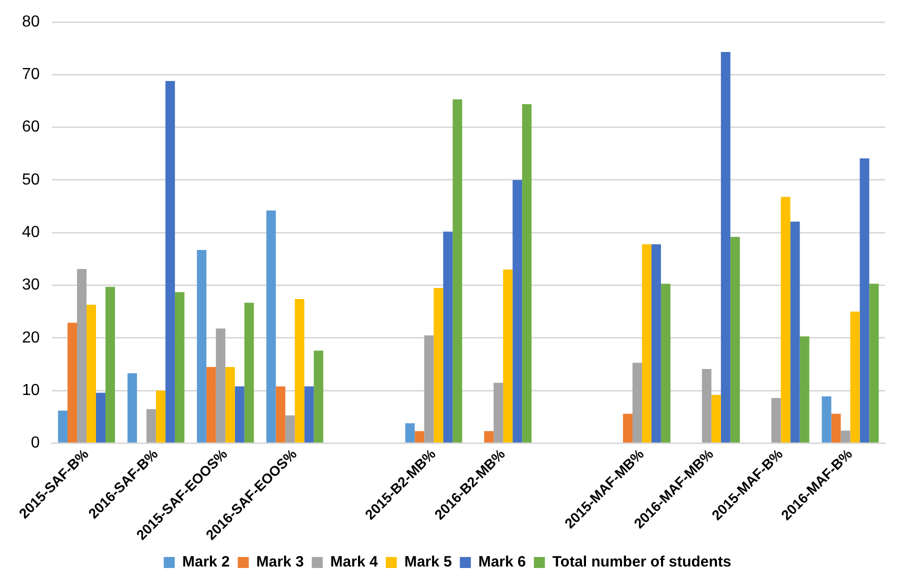 The image size is (907, 588). I want to click on y-tick-label: 10, so click(31, 391).